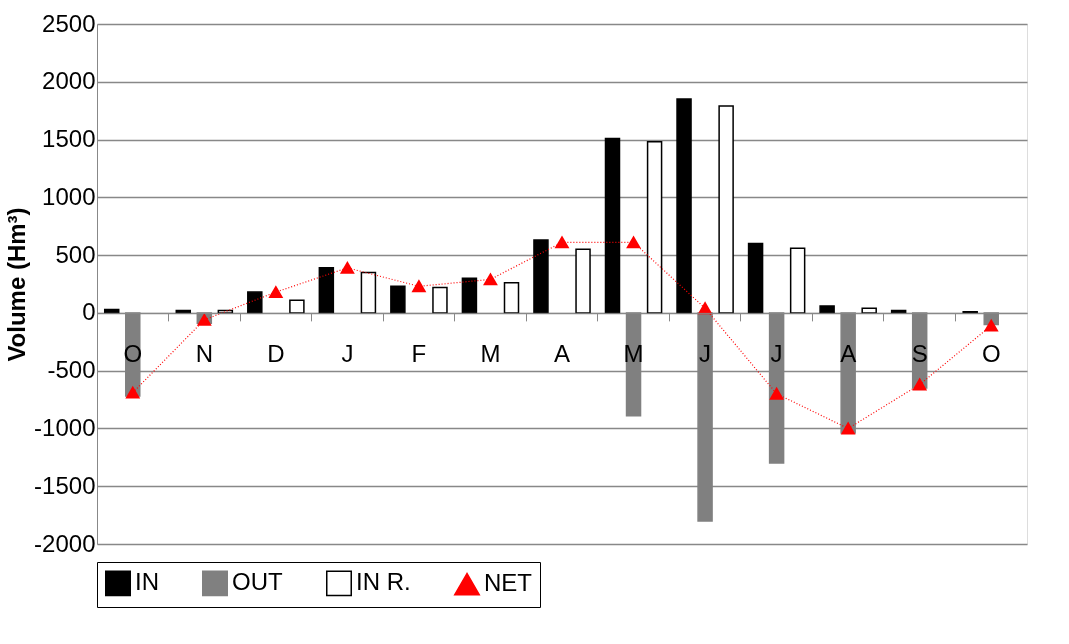 This screenshot has height=644, width=1069. What do you see at coordinates (147, 582) in the screenshot?
I see `legend-label: IN` at bounding box center [147, 582].